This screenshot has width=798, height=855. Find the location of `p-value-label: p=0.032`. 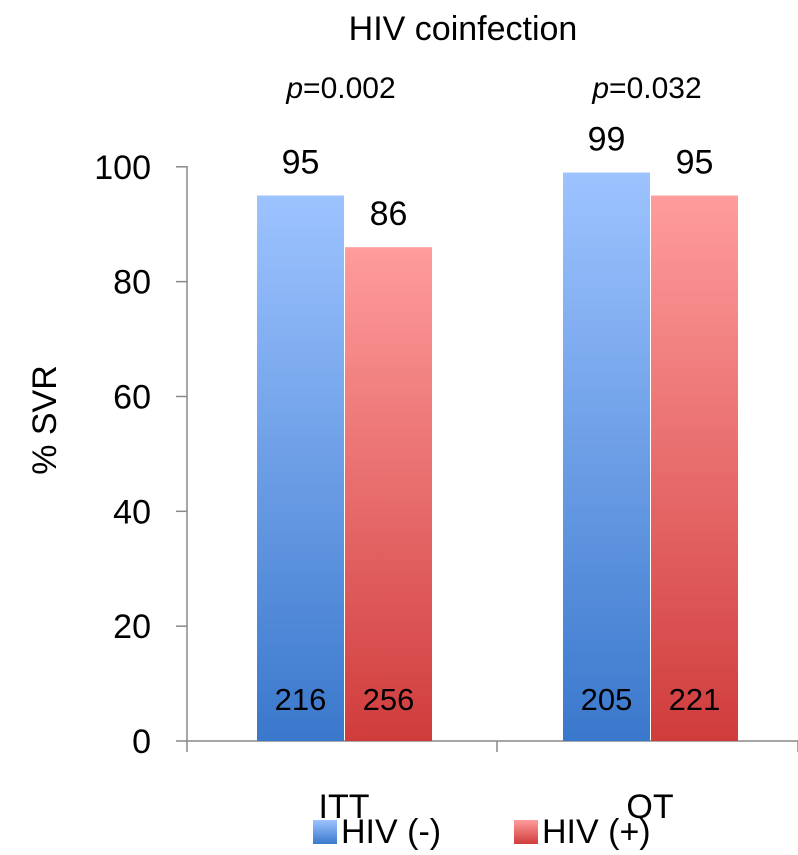

p-value-label: p=0.032 is located at coordinates (646, 88).